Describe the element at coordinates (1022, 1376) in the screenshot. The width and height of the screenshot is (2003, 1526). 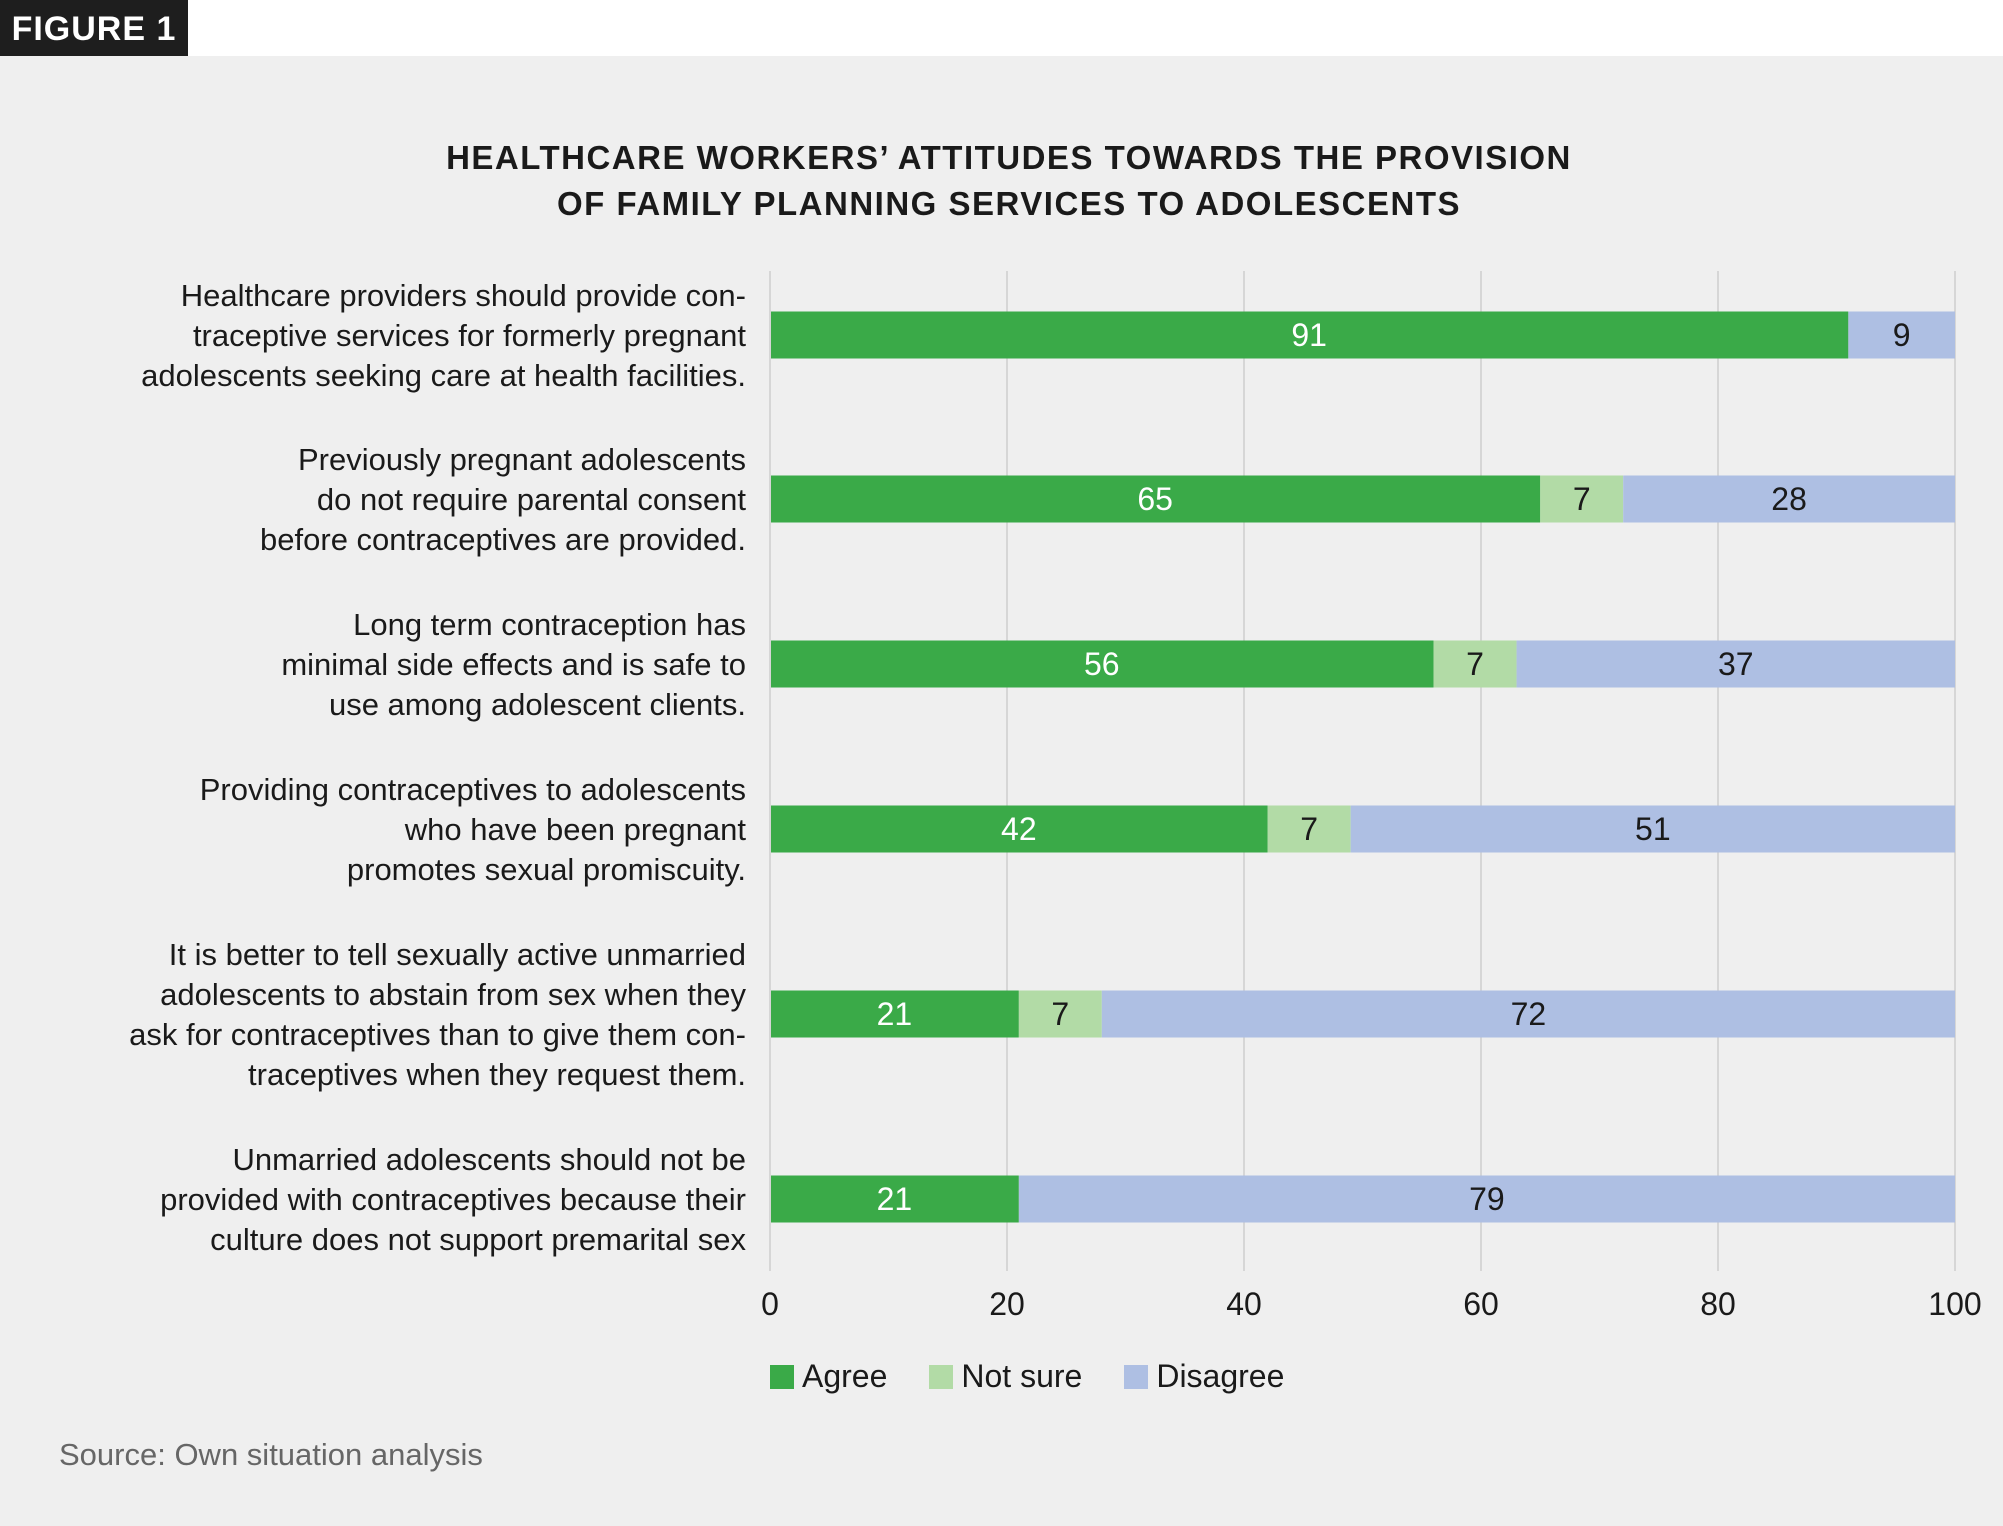
I see `legend-label: Not sure` at that location.